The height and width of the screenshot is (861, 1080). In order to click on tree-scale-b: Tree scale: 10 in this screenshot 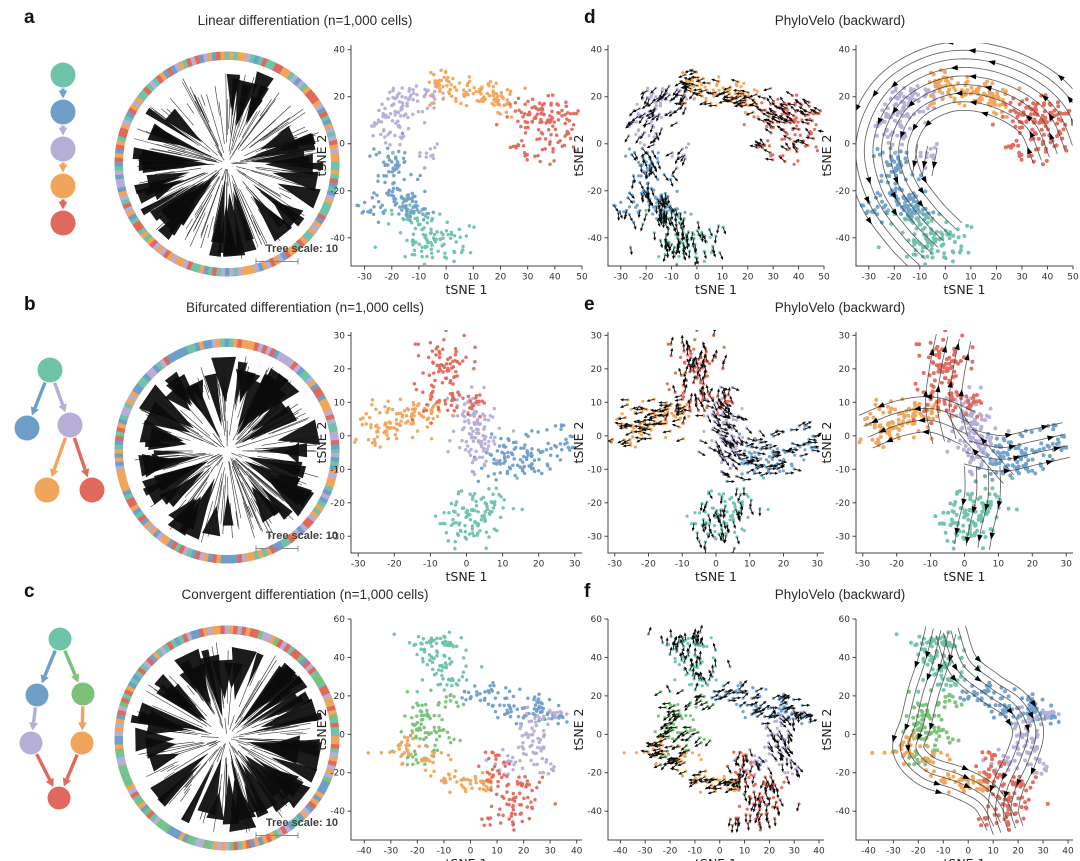, I will do `click(290, 541)`.